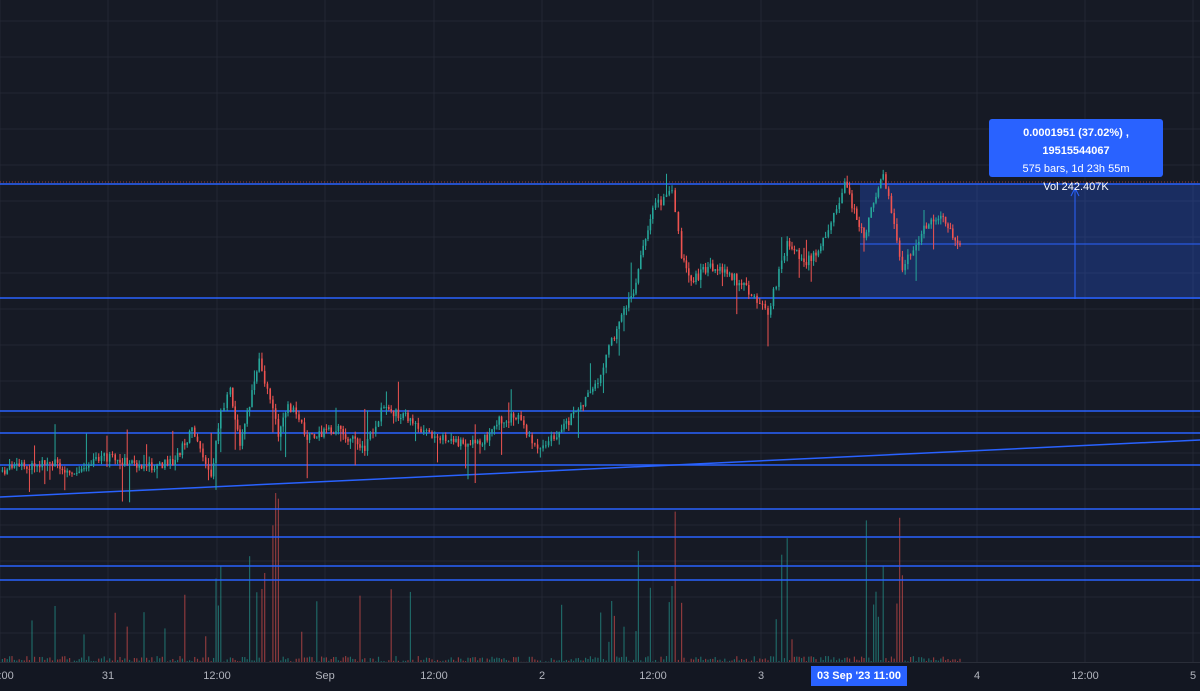 The width and height of the screenshot is (1200, 691). I want to click on time-axis, so click(600, 676).